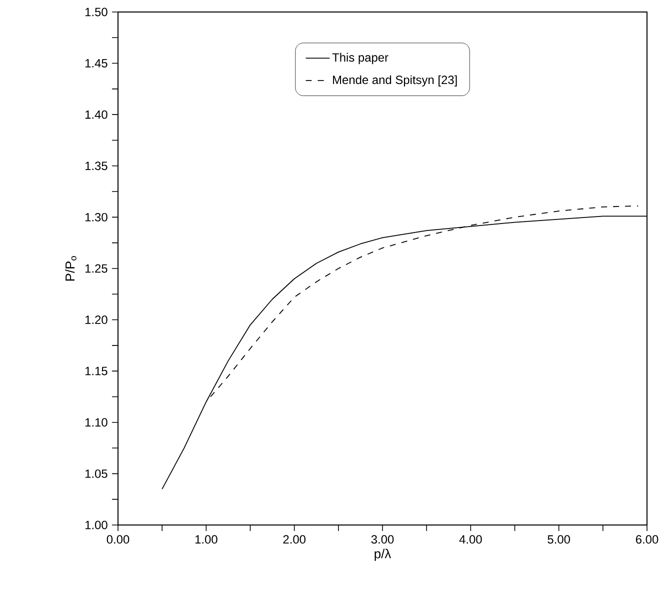 Image resolution: width=668 pixels, height=594 pixels. I want to click on legend-label: This paper, so click(360, 58).